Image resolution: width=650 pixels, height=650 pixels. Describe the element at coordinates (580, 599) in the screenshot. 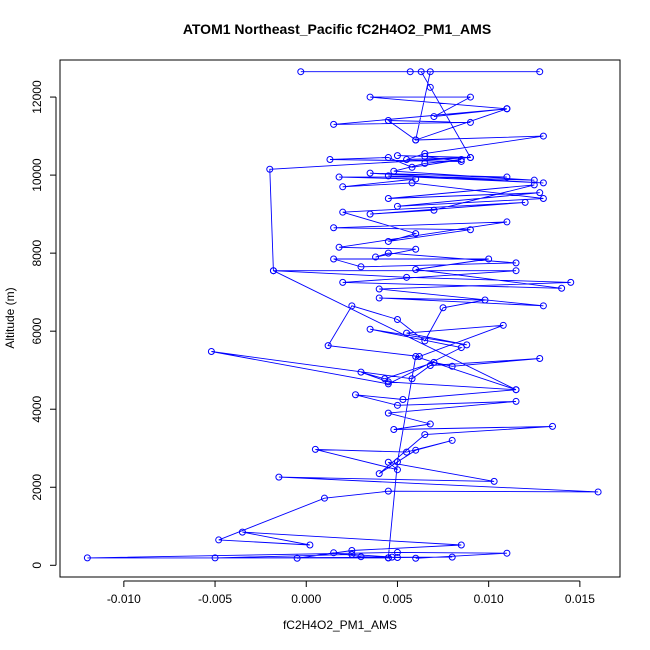

I see `x-tick-label: 0.015` at that location.